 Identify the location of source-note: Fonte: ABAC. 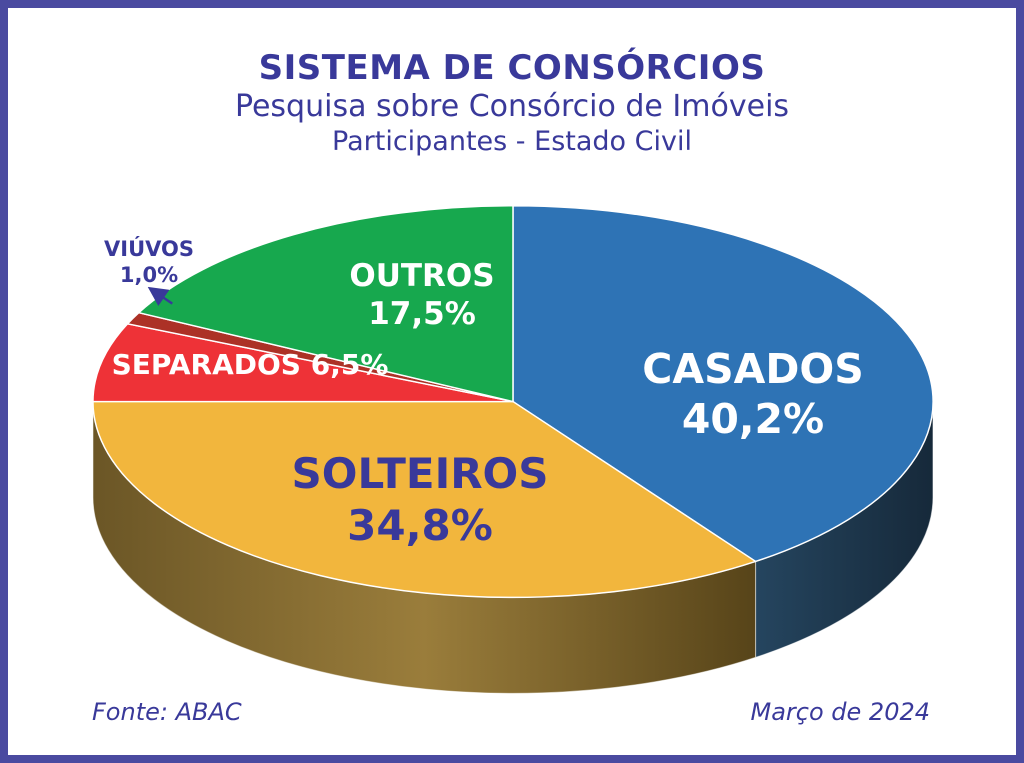
(167, 712).